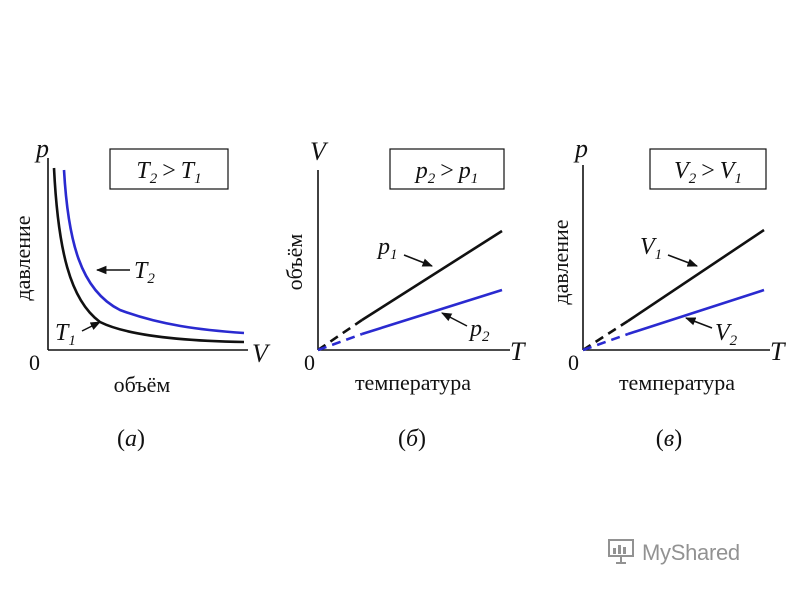 The width and height of the screenshot is (800, 600). I want to click on panel-b-black-line, so click(432, 275).